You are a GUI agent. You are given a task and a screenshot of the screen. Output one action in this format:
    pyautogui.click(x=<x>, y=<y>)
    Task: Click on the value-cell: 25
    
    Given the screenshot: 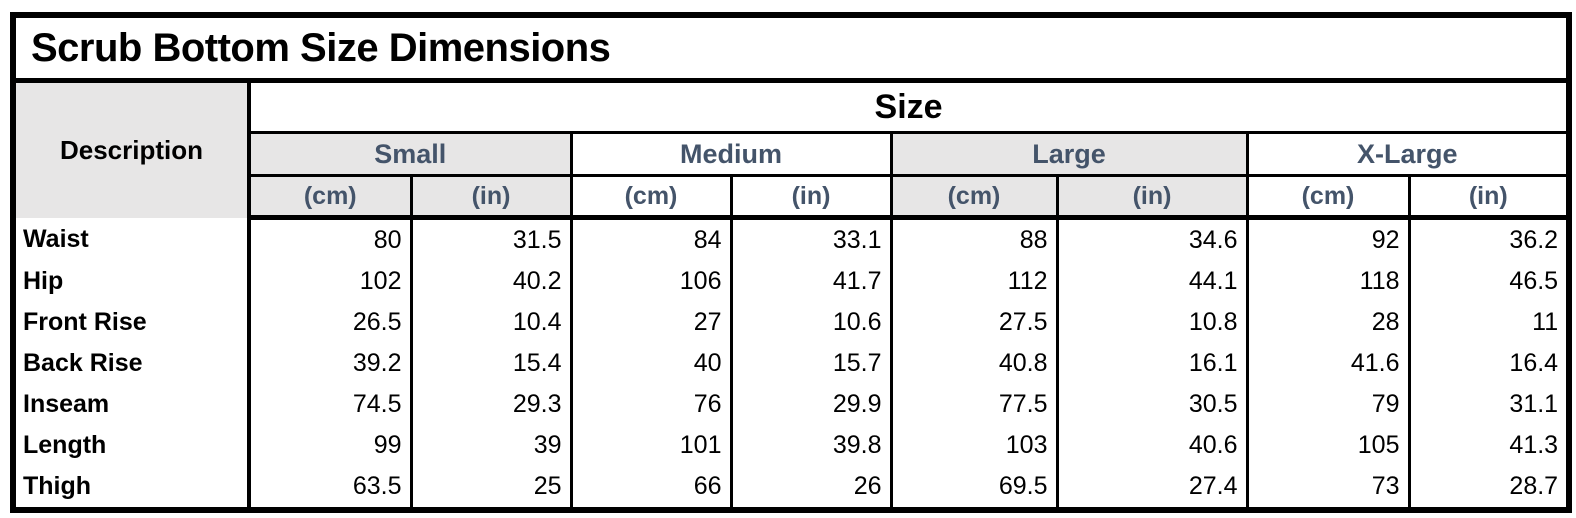 What is the action you would take?
    pyautogui.click(x=490, y=488)
    